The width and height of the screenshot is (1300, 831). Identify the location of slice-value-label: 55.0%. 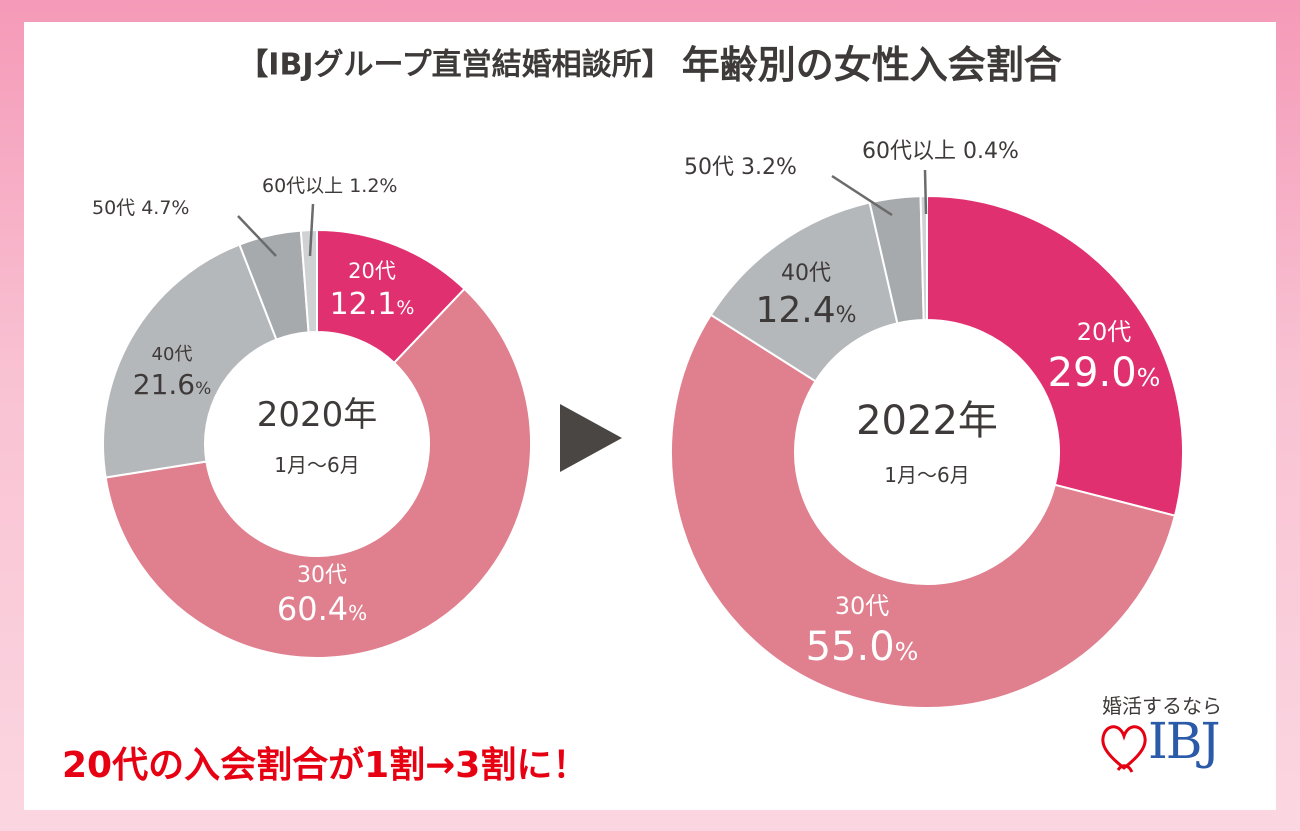
(862, 647).